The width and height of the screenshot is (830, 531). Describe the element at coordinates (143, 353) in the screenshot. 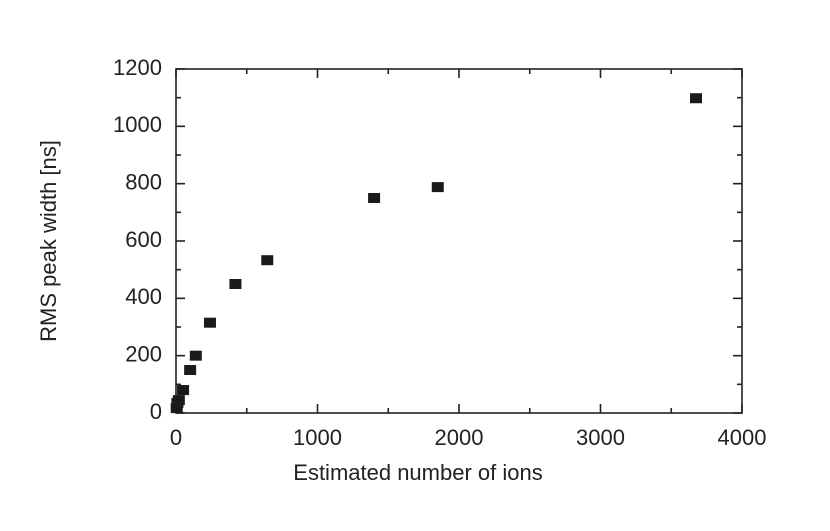

I see `y-tick-label: 200` at that location.